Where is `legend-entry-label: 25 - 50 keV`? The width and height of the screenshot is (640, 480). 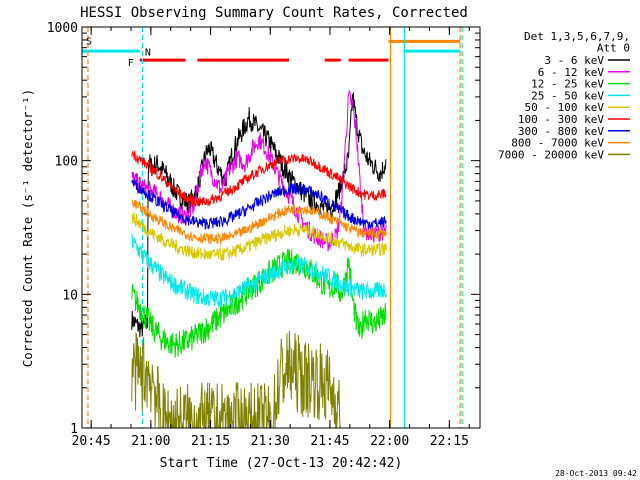 legend-entry-label: 25 - 50 keV is located at coordinates (567, 95).